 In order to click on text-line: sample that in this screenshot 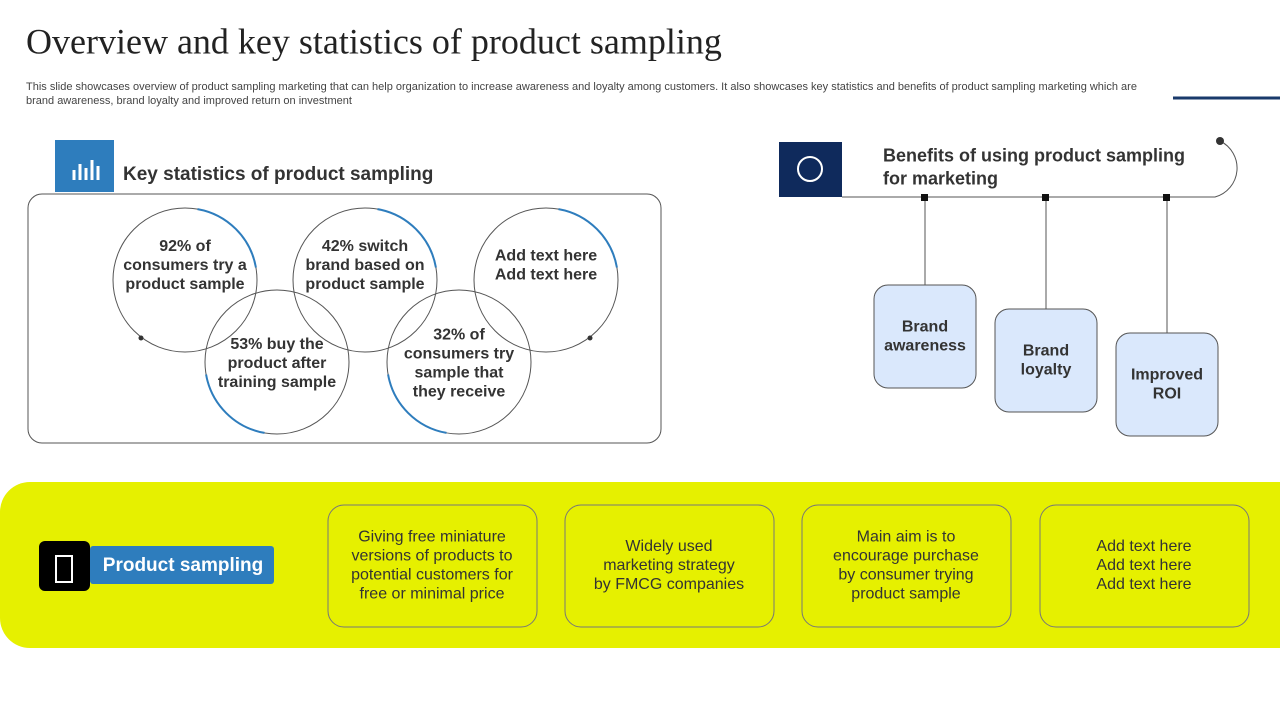, I will do `click(460, 373)`.